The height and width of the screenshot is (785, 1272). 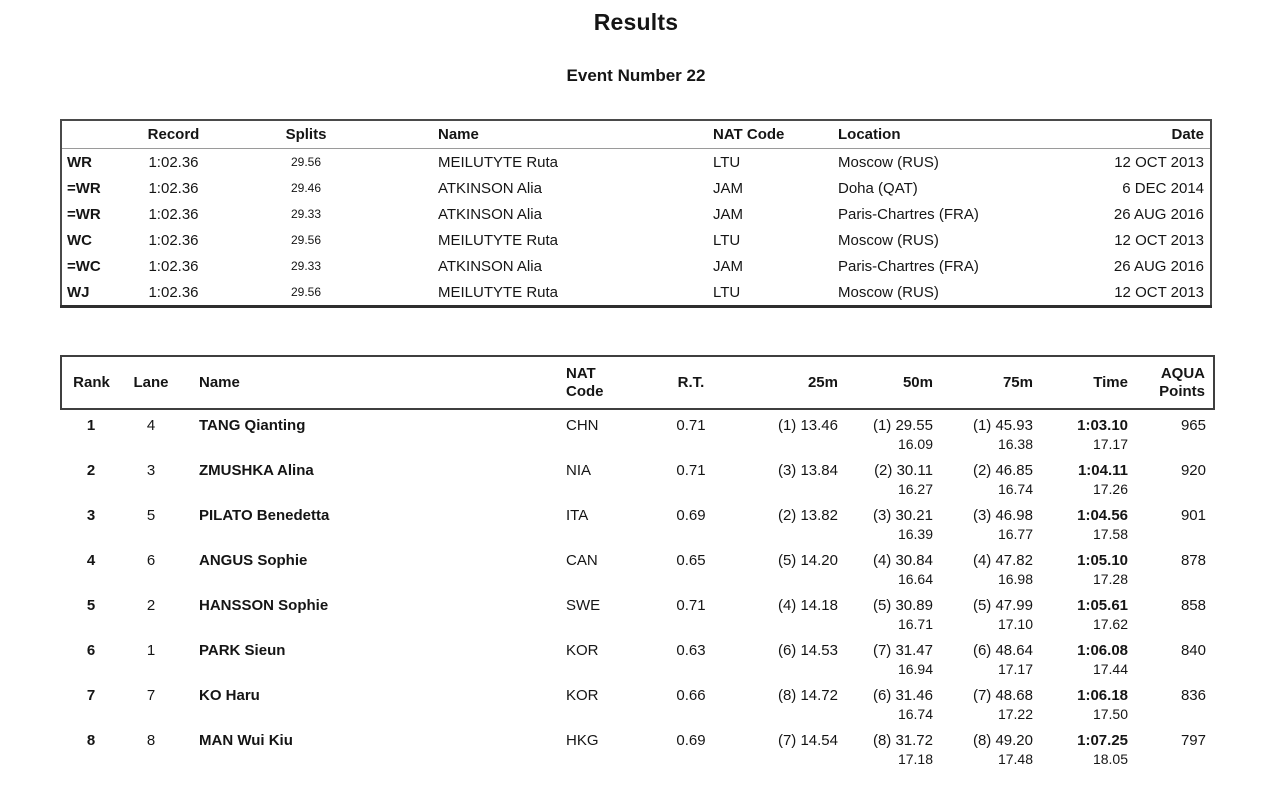 What do you see at coordinates (991, 702) in the screenshot?
I see `split-75m-cell: (7) 48.68 17.22` at bounding box center [991, 702].